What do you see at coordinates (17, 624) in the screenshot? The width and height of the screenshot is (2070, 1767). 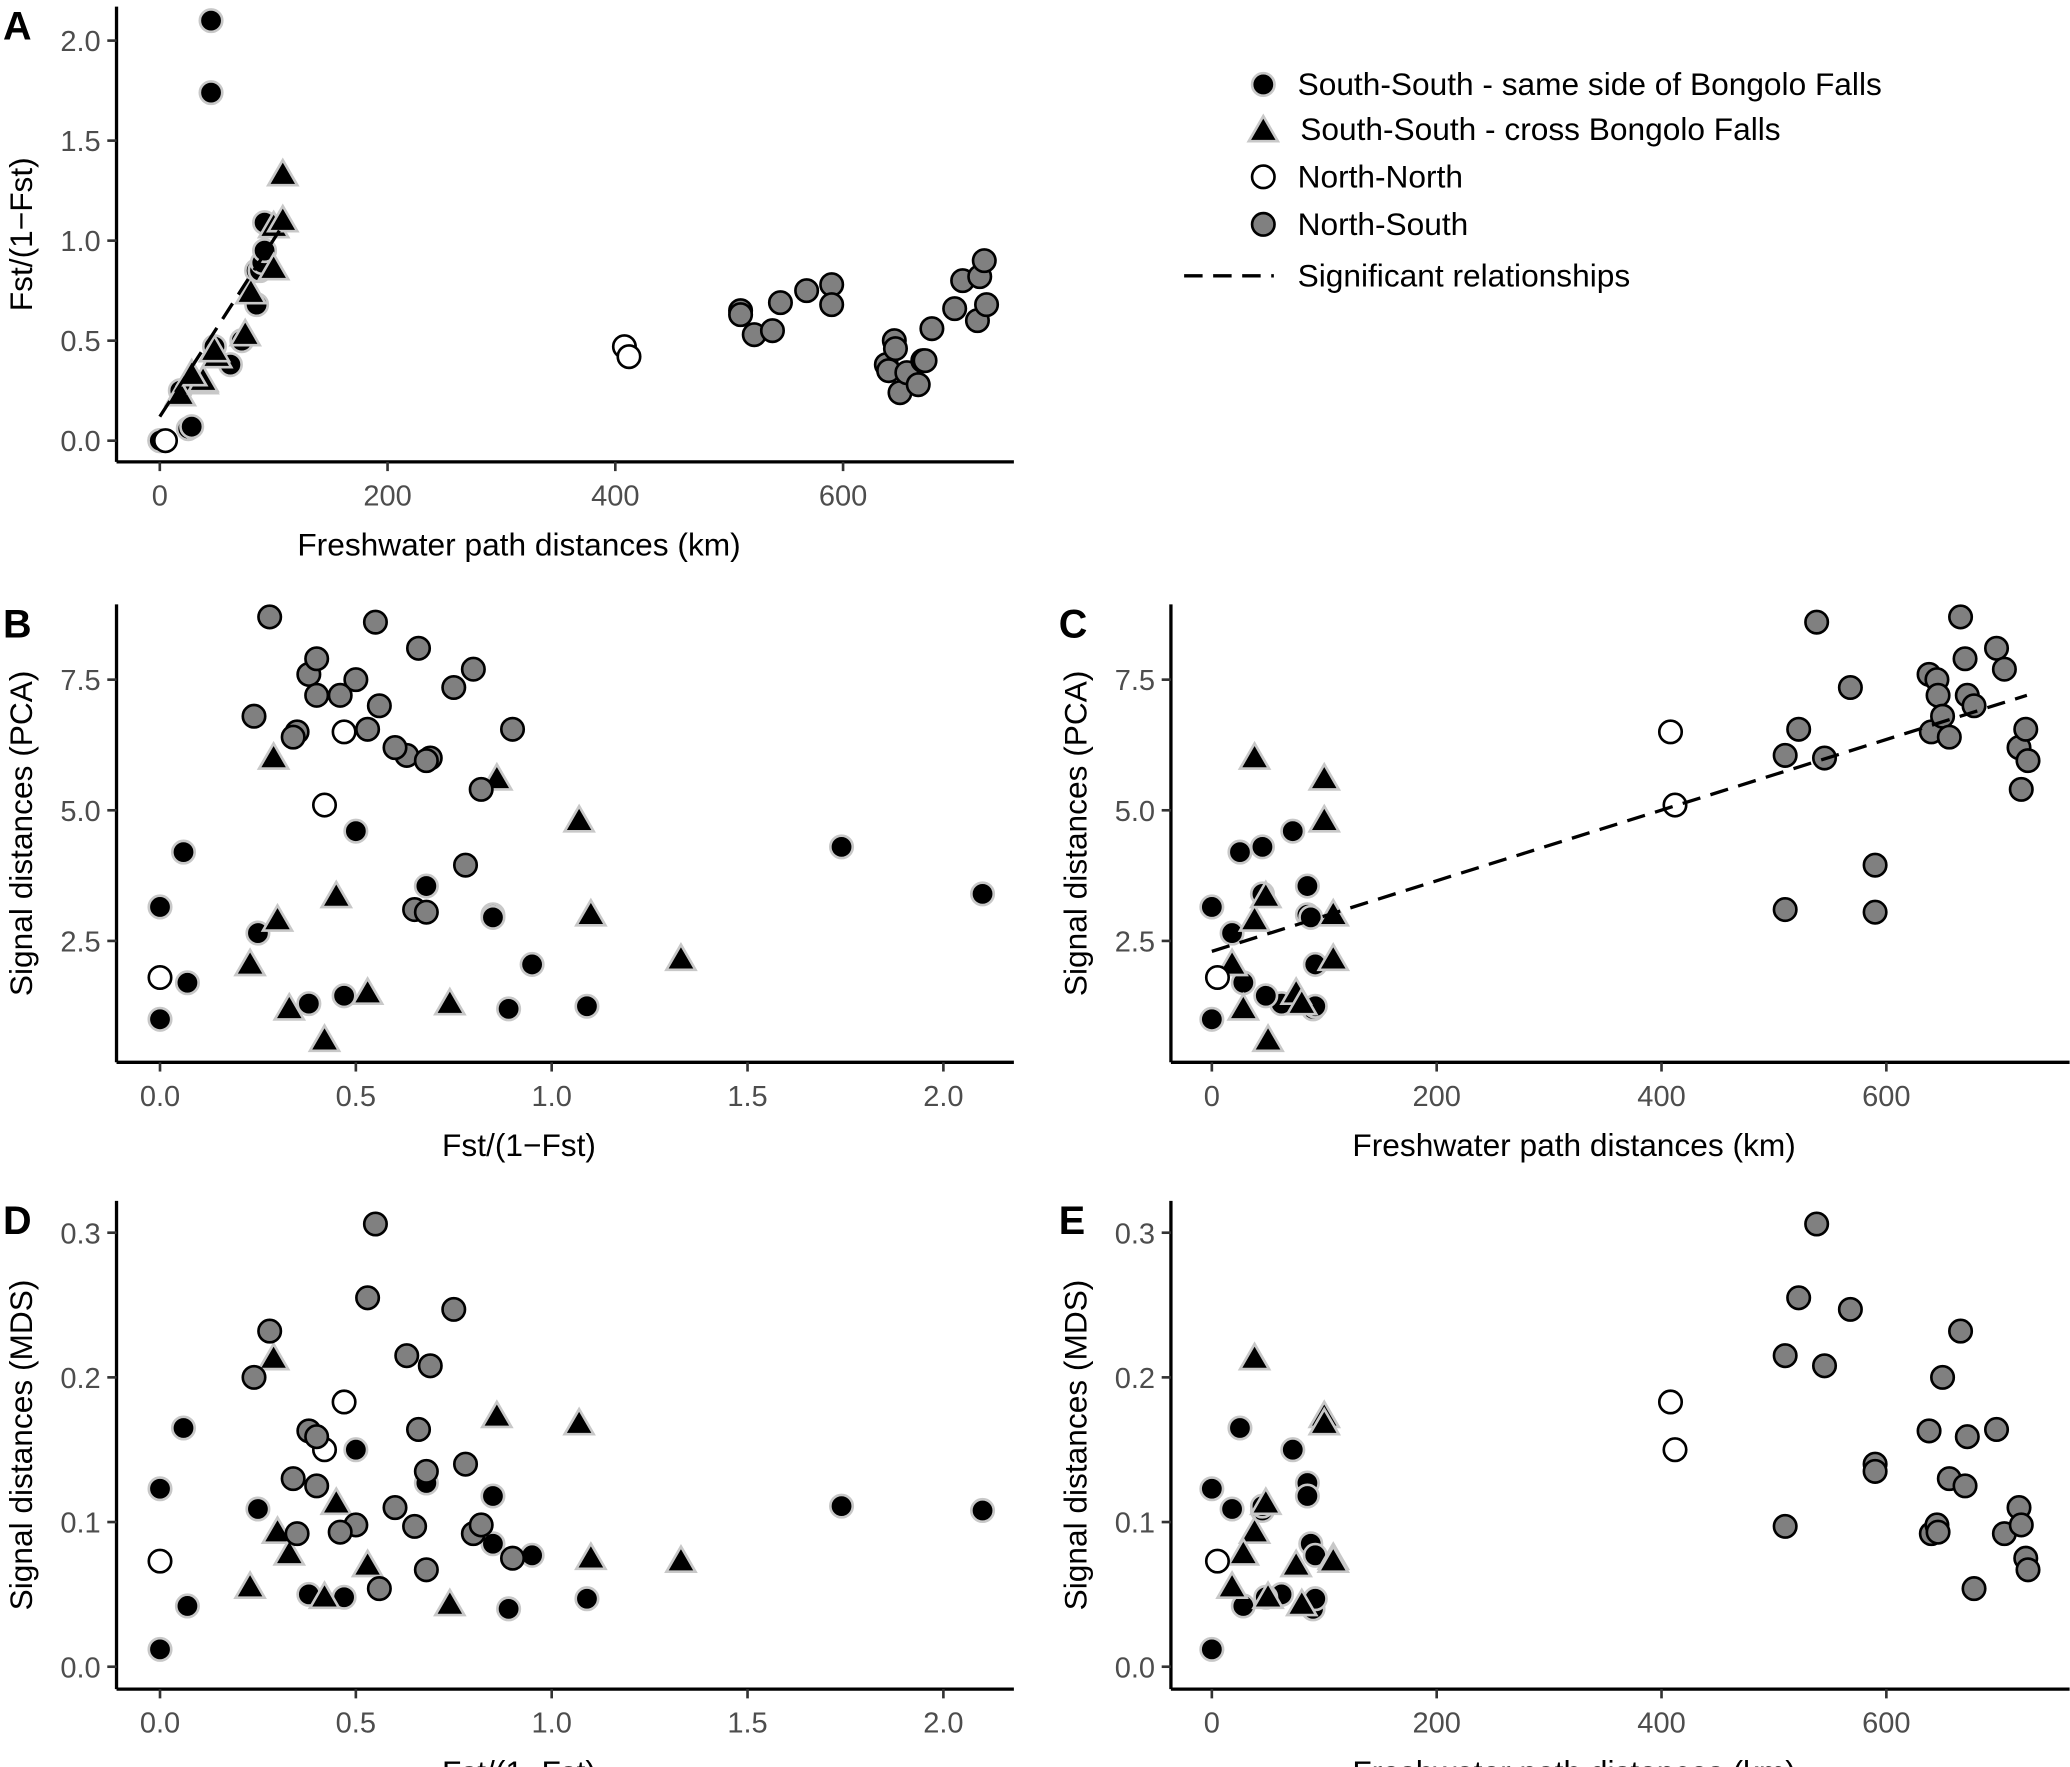 I see `panel-label: B` at bounding box center [17, 624].